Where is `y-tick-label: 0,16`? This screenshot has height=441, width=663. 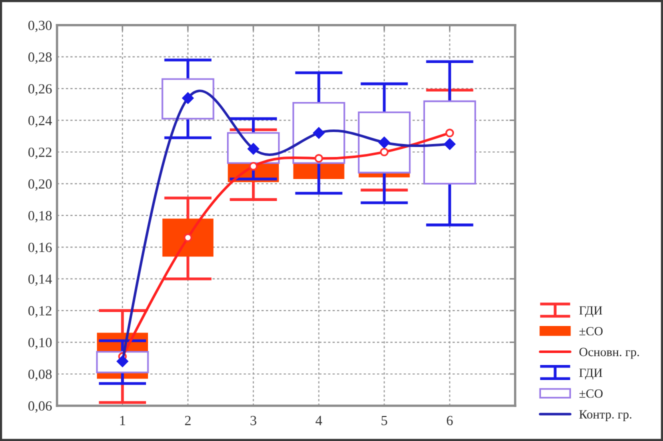
y-tick-label: 0,16 is located at coordinates (40, 248).